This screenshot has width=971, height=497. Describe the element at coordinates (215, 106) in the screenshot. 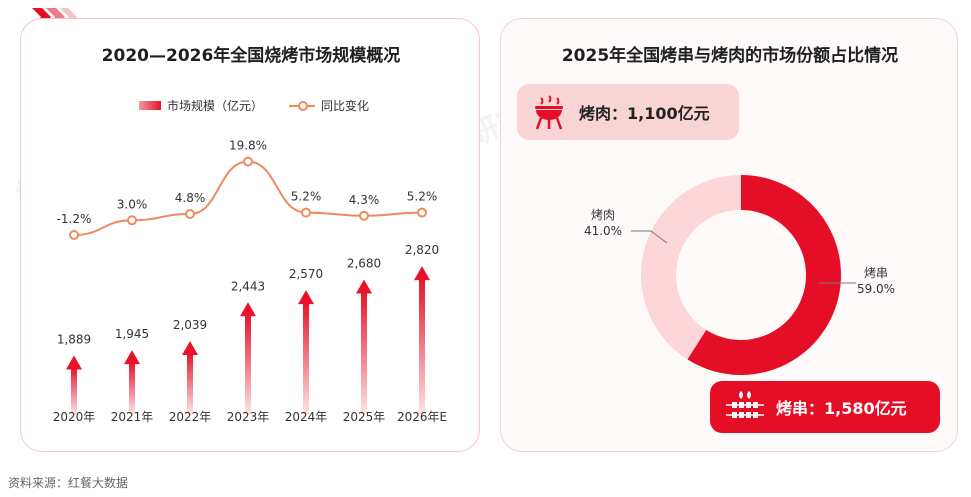

I see `legend-bar-label: 市场规模（亿元）` at that location.